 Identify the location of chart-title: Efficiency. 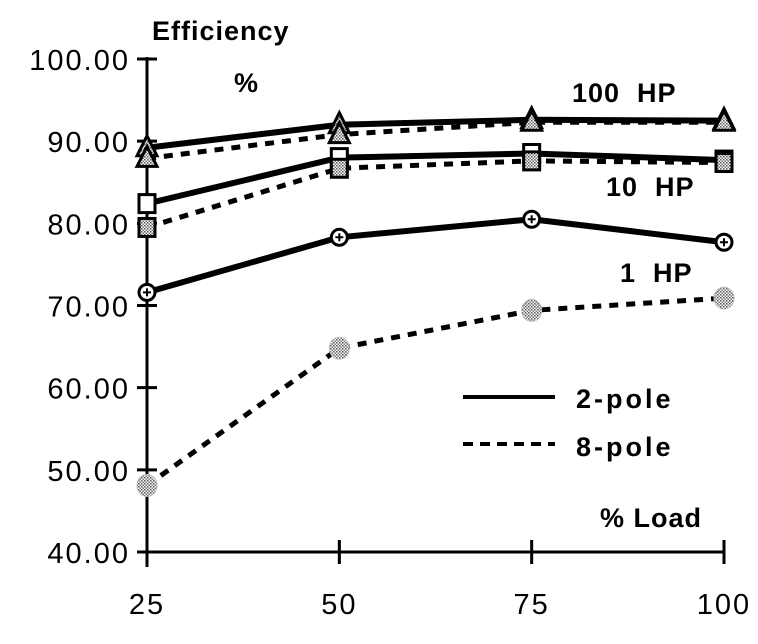
(221, 31).